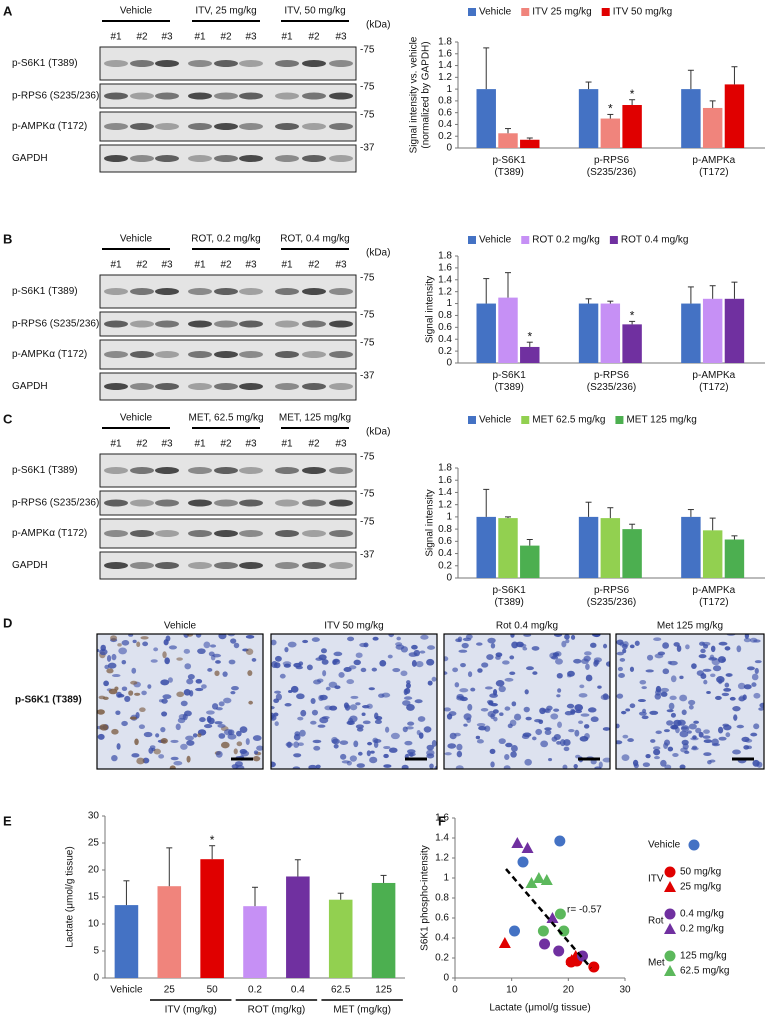 The height and width of the screenshot is (1018, 770). Describe the element at coordinates (442, 938) in the screenshot. I see `y-tick-label: 0.4` at that location.